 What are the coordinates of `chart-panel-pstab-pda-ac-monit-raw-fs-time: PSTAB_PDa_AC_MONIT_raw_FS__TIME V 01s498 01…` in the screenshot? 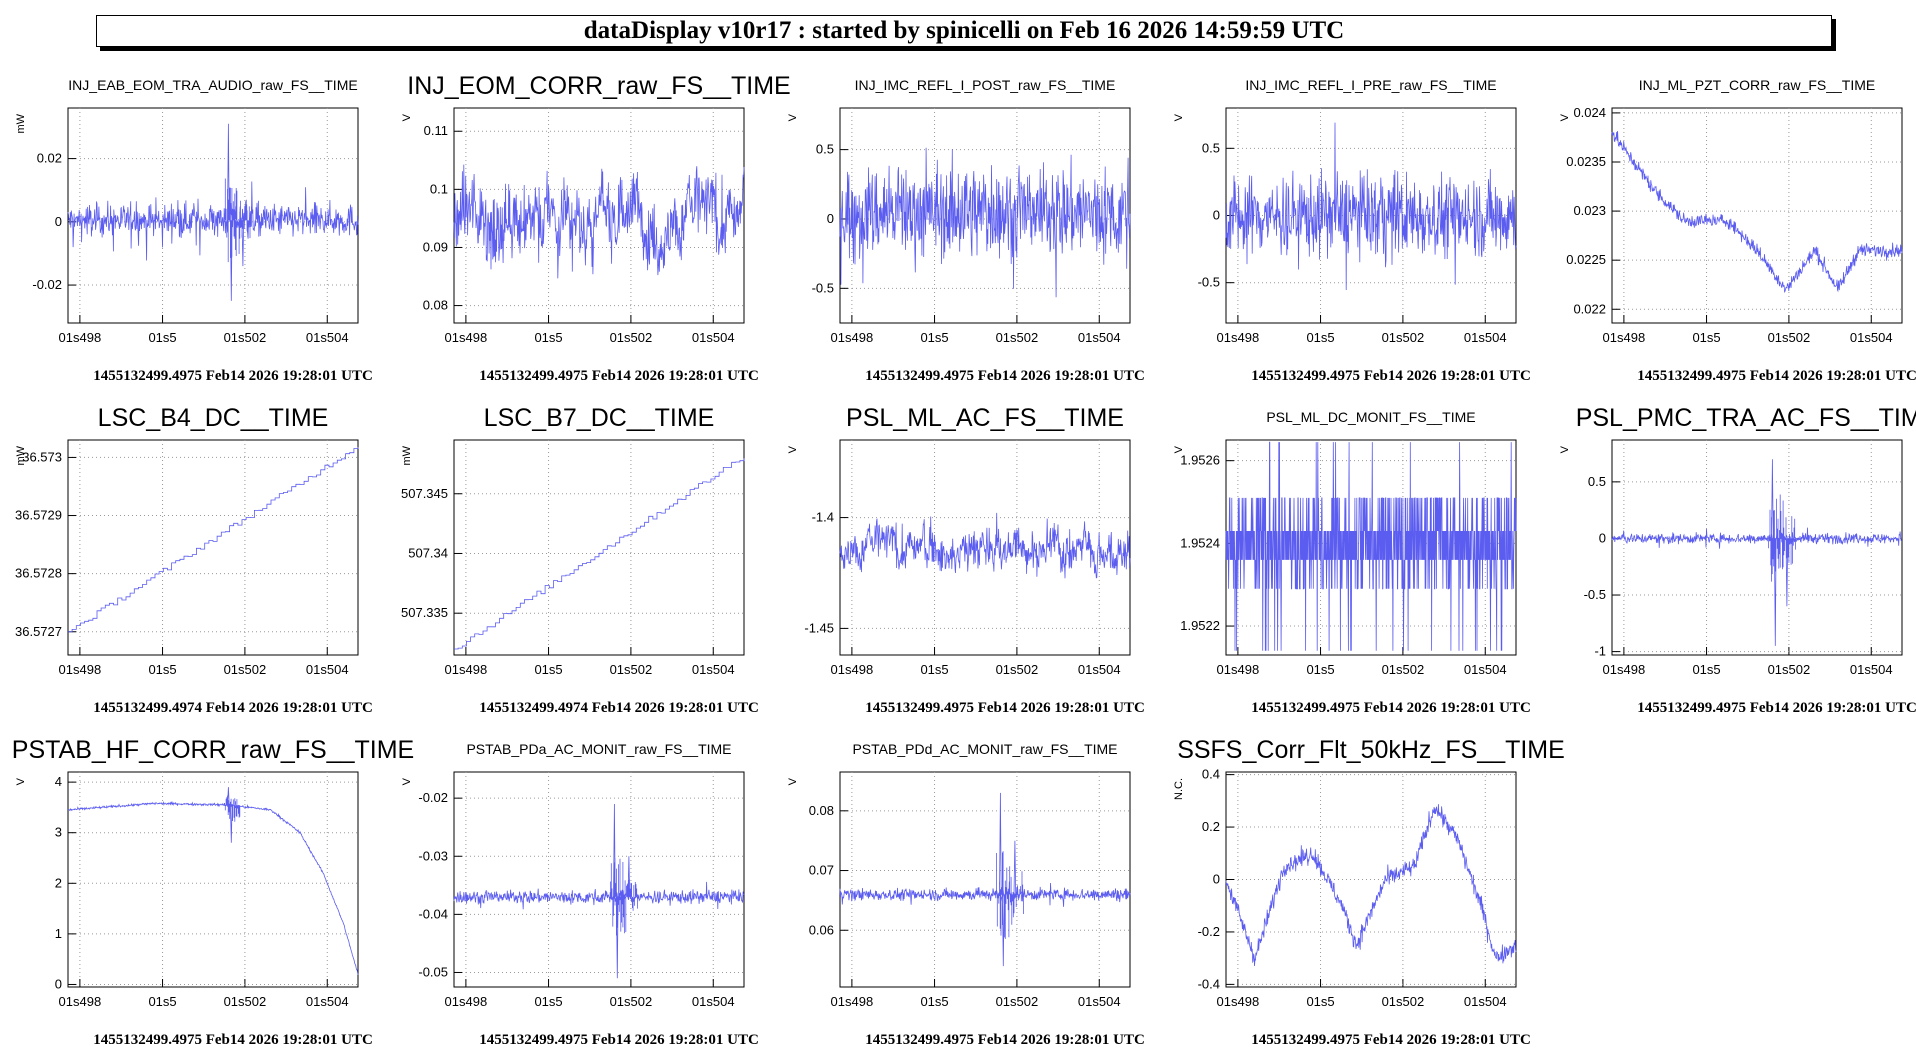 It's located at (580, 894).